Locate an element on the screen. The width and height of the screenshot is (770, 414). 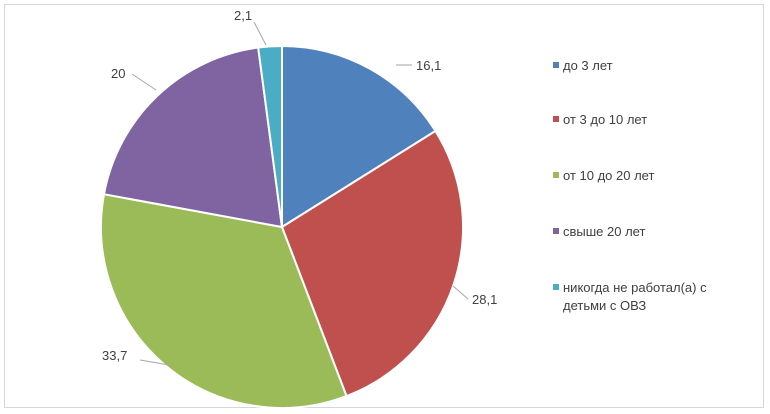
legend-label-3: от 10 до 20 лет is located at coordinates (608, 175).